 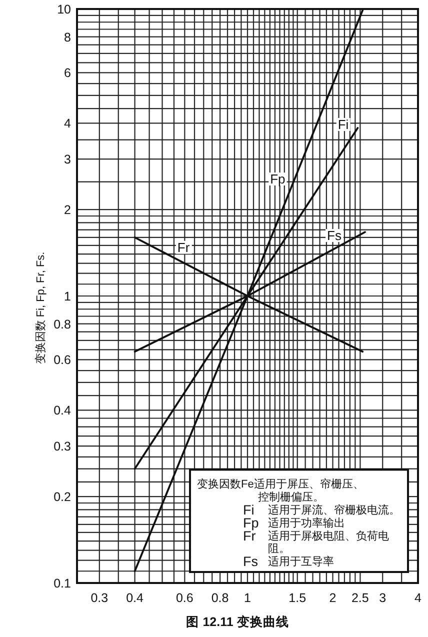 What do you see at coordinates (237, 622) in the screenshot?
I see `caption: 图 12.11 变换曲线` at bounding box center [237, 622].